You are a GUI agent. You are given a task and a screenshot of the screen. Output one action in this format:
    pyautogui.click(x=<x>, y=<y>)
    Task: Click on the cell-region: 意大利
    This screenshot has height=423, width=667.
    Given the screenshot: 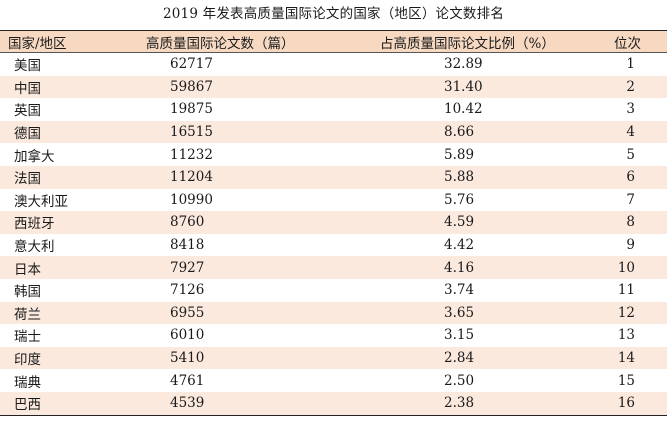 What is the action you would take?
    pyautogui.click(x=34, y=247)
    